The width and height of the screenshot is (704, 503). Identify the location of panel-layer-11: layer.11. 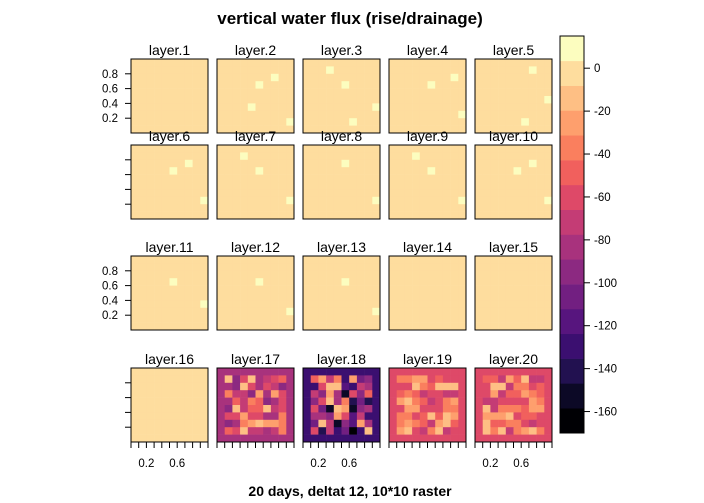
(169, 285).